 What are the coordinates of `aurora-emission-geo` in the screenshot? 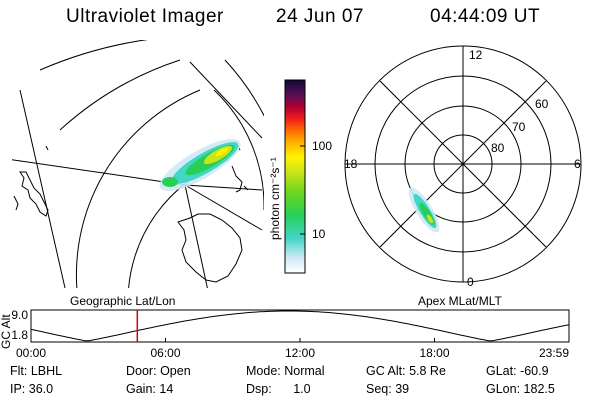 It's located at (200, 165).